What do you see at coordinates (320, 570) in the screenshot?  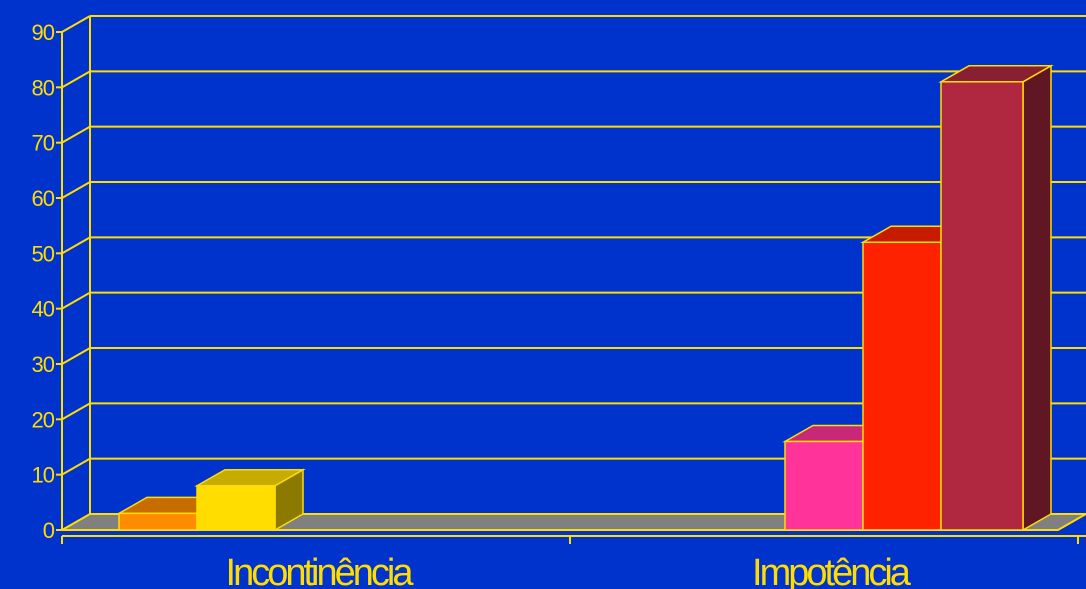 I see `category-label: Incontinência` at bounding box center [320, 570].